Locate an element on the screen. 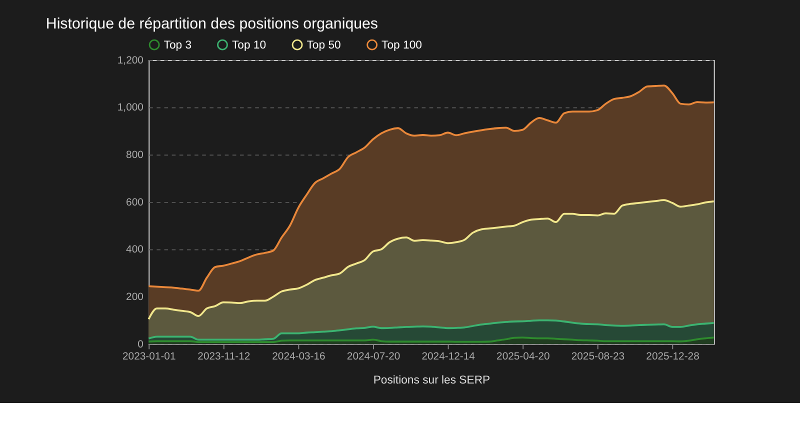  legend-label: Top 50 is located at coordinates (323, 46).